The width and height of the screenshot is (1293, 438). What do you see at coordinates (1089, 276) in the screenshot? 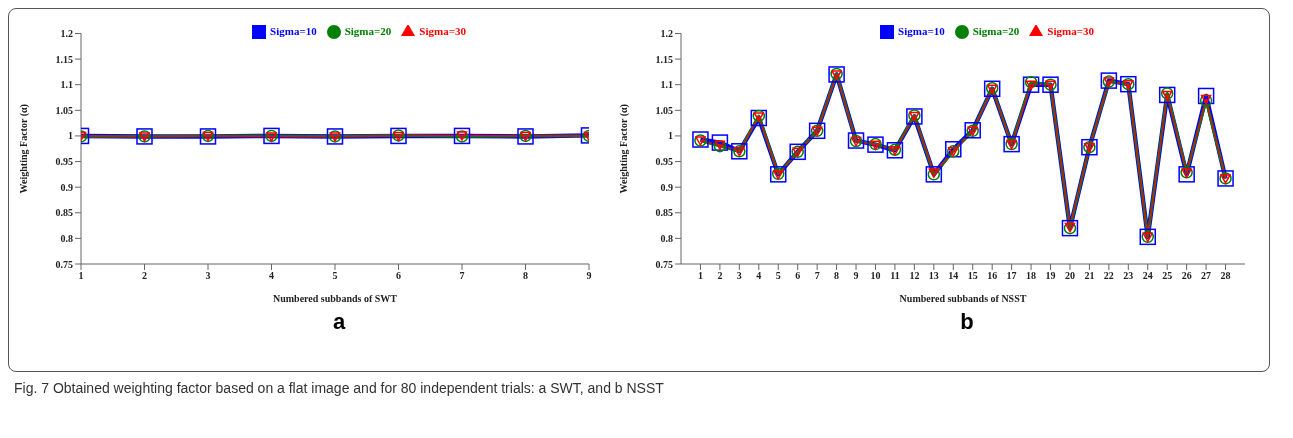
I see `x-tick-label: 21` at bounding box center [1089, 276].